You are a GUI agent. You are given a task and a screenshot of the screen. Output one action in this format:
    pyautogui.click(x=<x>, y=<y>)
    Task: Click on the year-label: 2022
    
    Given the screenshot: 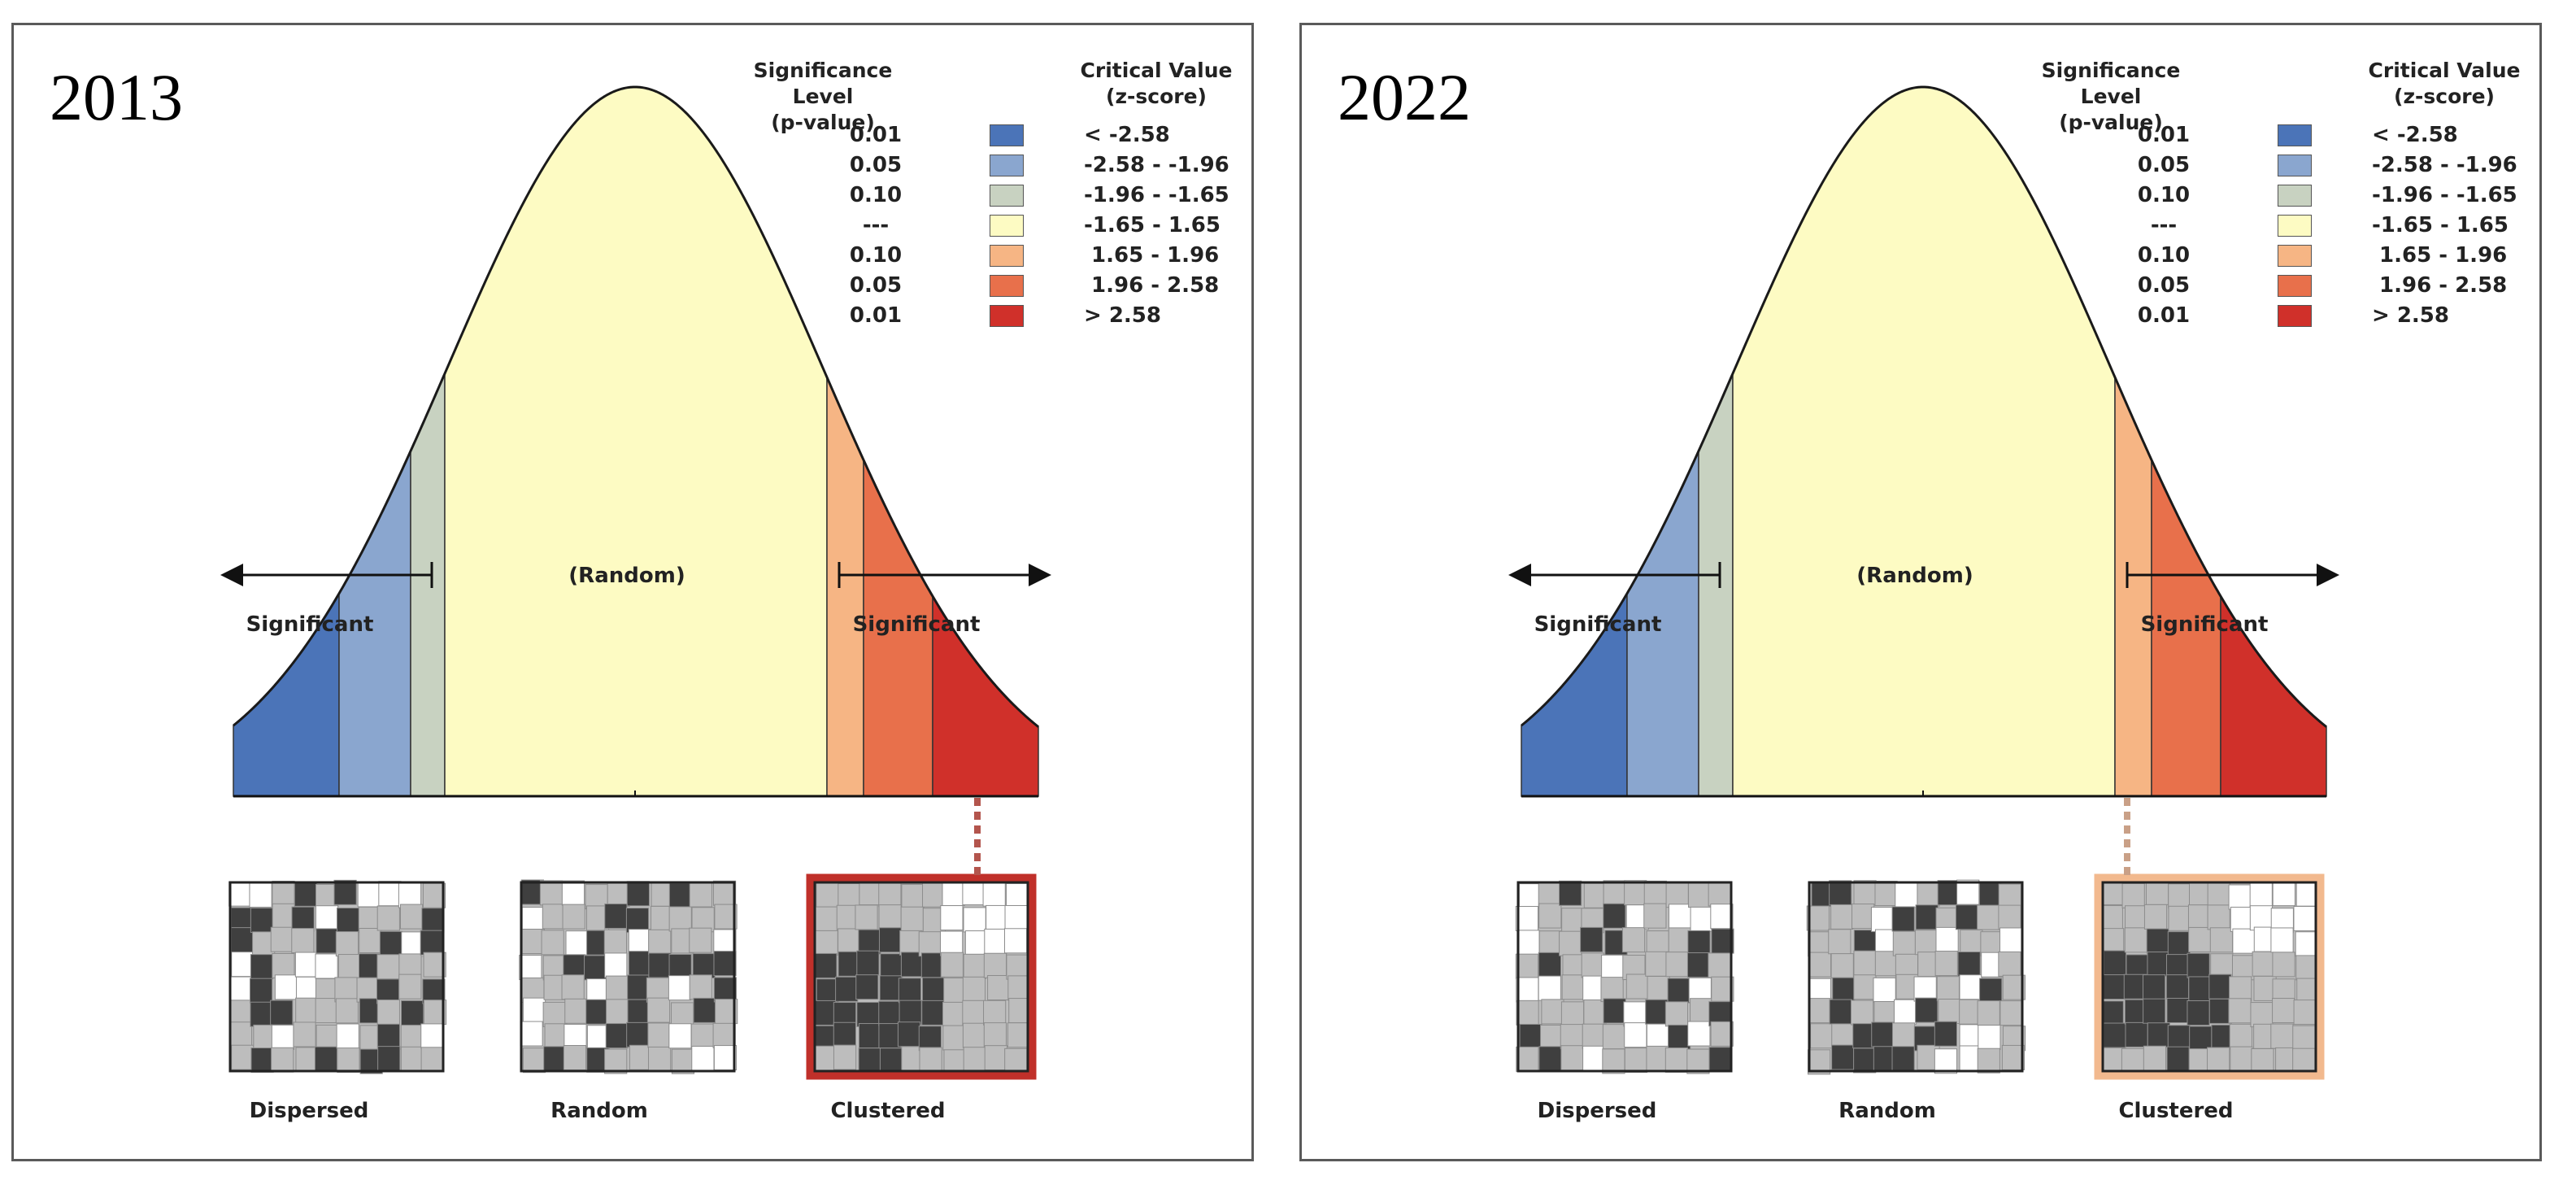 What is the action you would take?
    pyautogui.click(x=1405, y=97)
    